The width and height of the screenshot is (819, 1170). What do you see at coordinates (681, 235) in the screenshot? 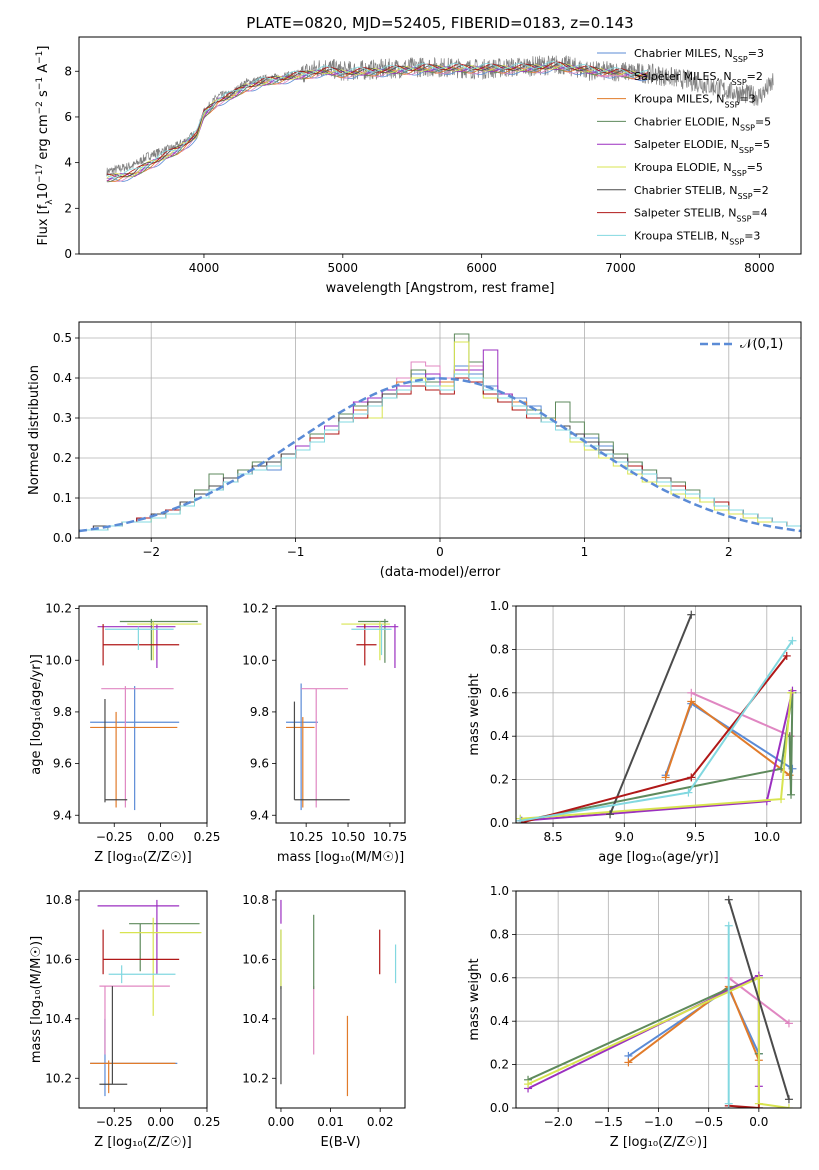
I see `legend-entry-prefix: Kroupa STELIB, N` at bounding box center [681, 235].